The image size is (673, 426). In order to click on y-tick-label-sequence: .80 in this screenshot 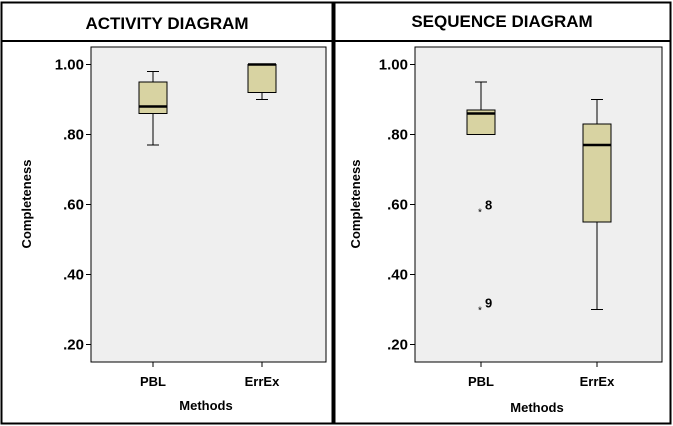, I will do `click(397, 135)`.